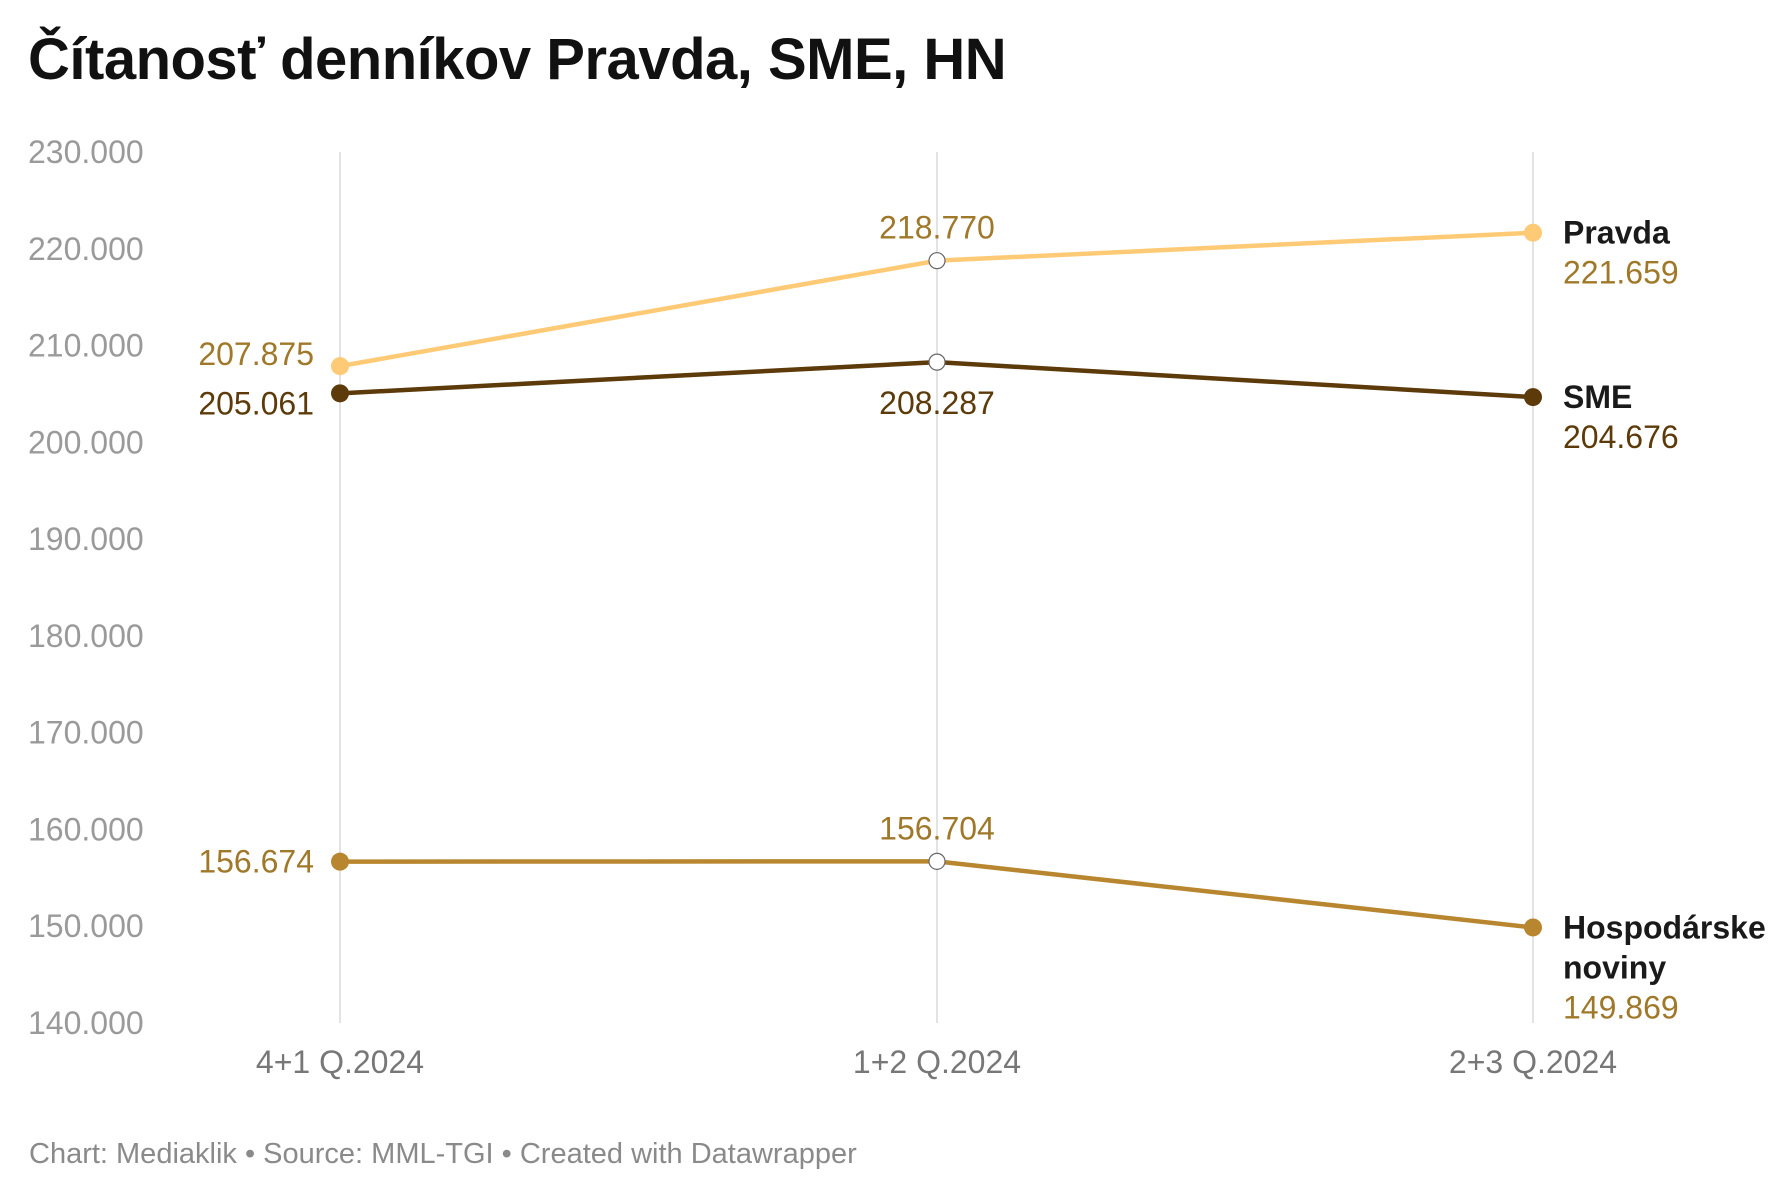 This screenshot has height=1200, width=1789. What do you see at coordinates (937, 403) in the screenshot?
I see `data-label-sme: 208.287` at bounding box center [937, 403].